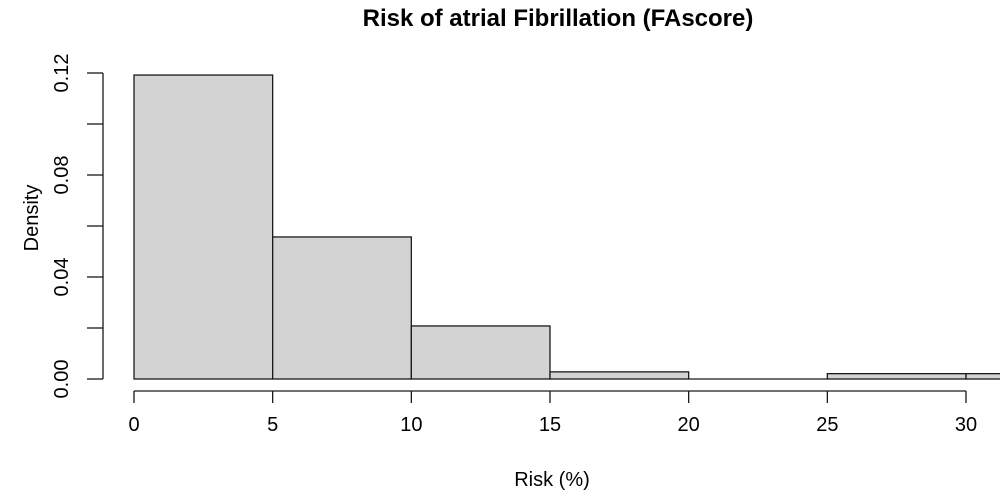 The height and width of the screenshot is (496, 1000). What do you see at coordinates (77, 226) in the screenshot?
I see `y-axis: 0.00 0.04 0.08 0.12` at bounding box center [77, 226].